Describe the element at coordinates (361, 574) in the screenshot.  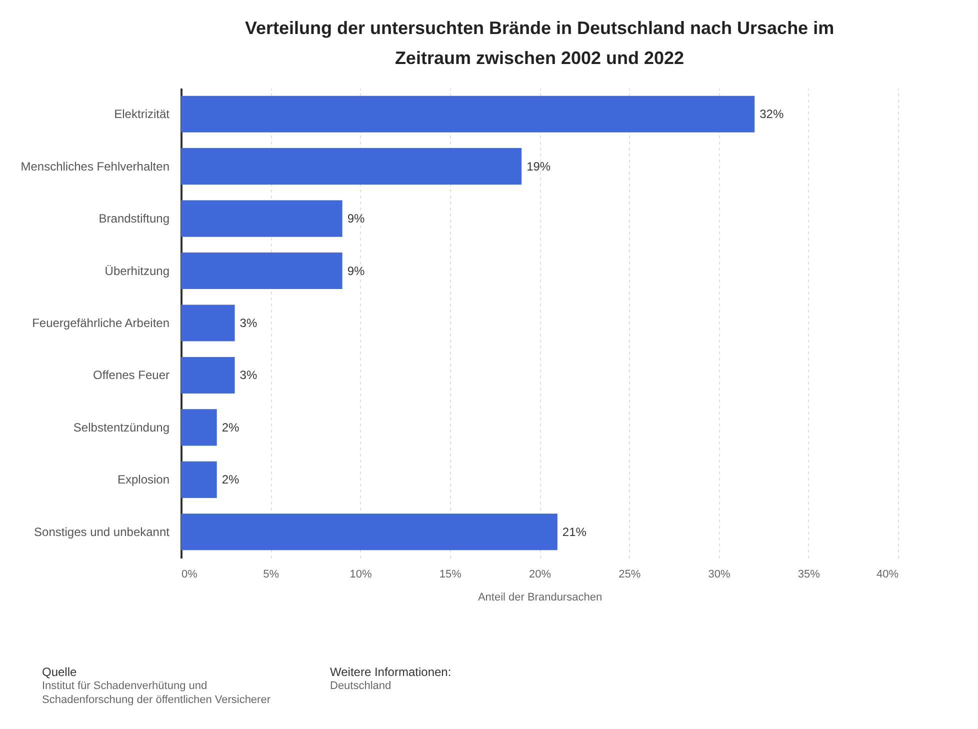
I see `x-tick-label: 10%` at that location.